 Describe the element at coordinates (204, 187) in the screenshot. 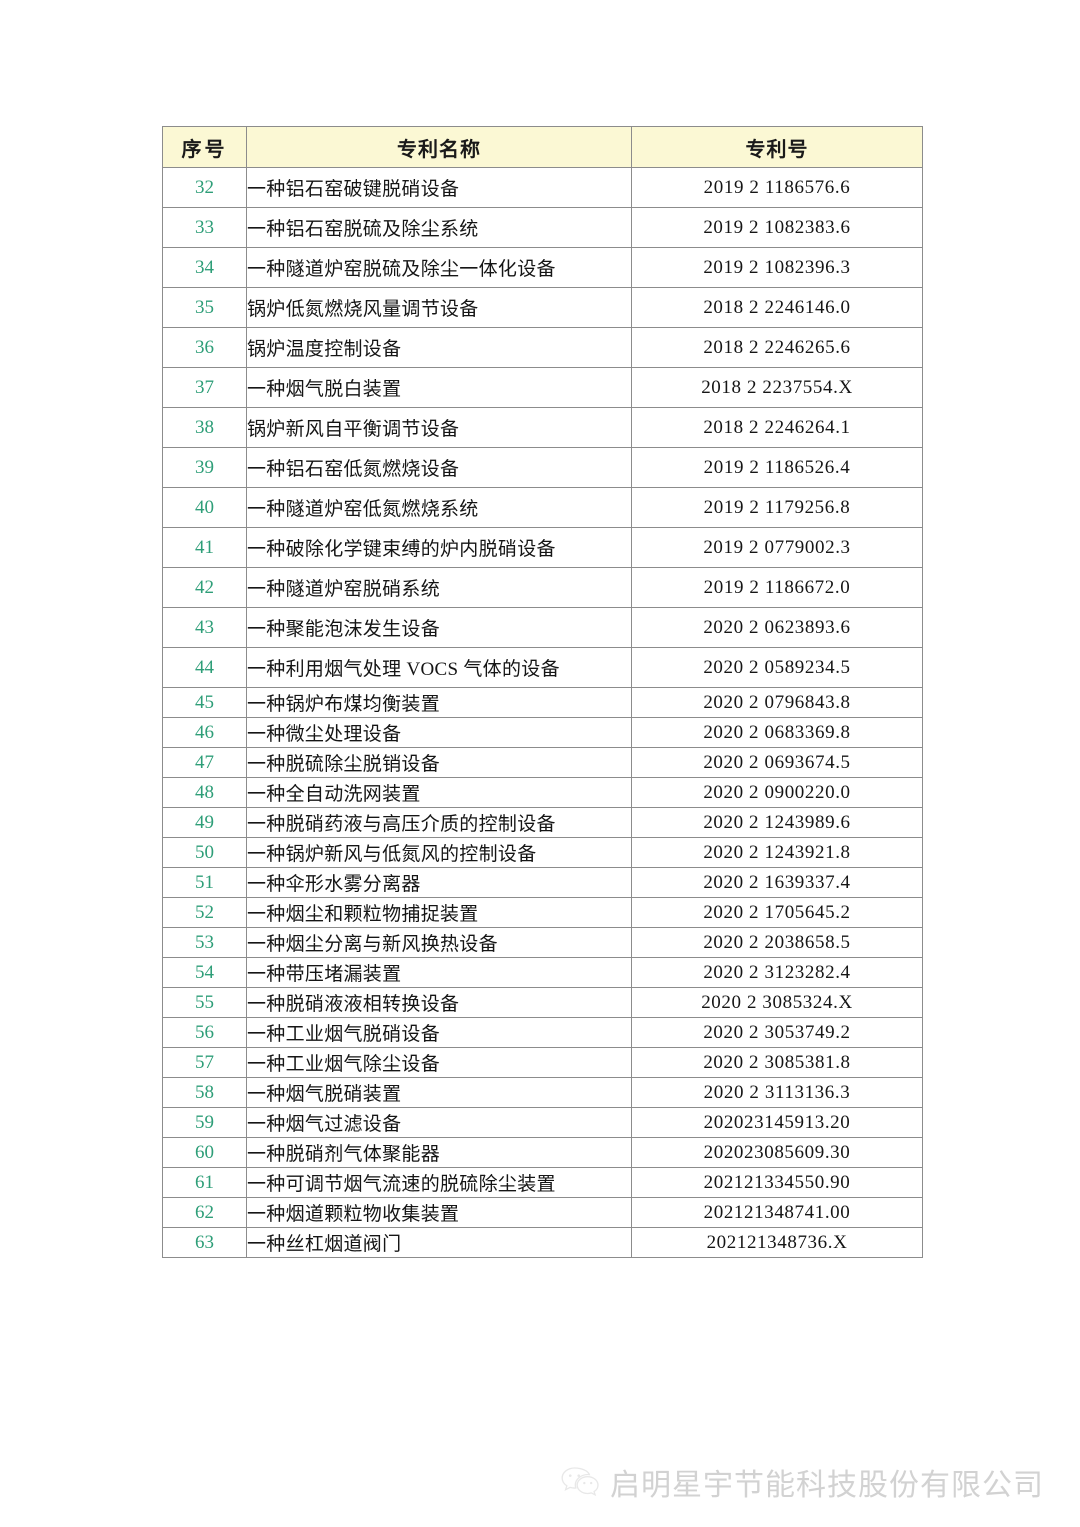

I see `cell-serial-number: 32` at that location.